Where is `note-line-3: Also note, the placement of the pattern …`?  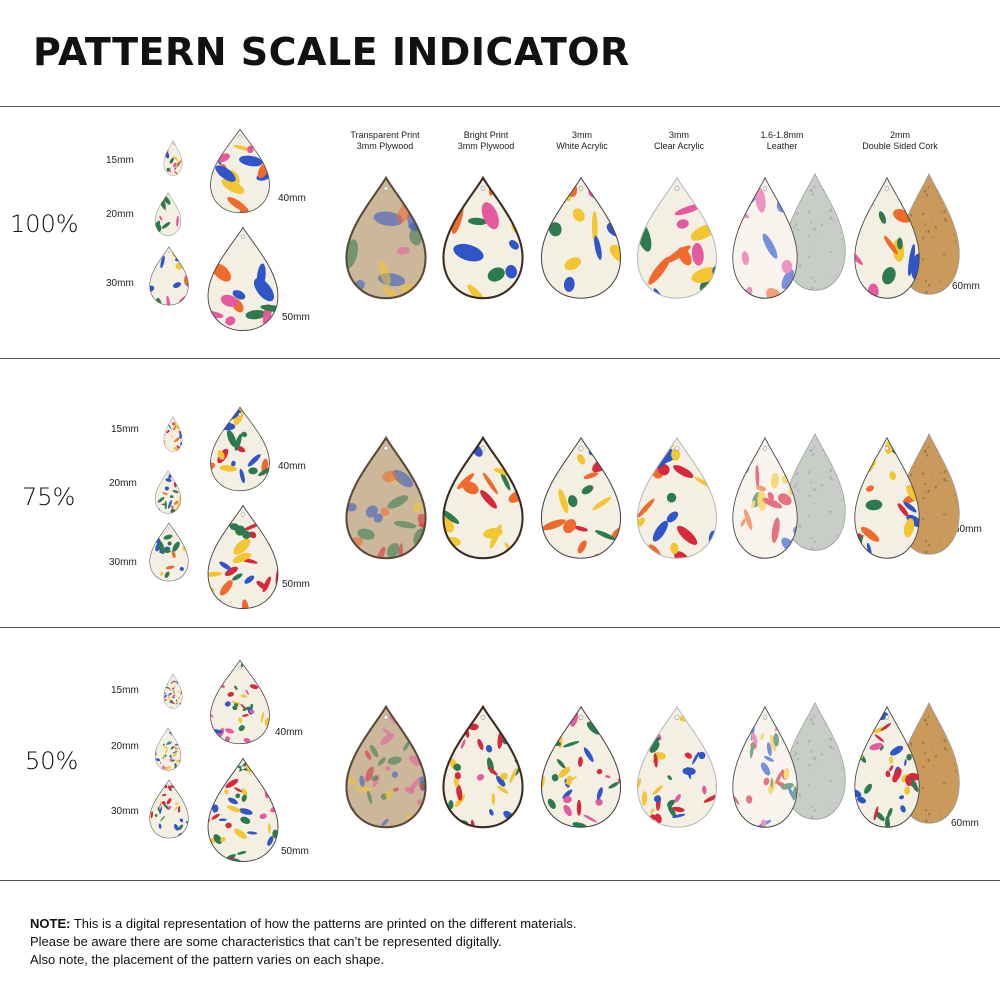 note-line-3: Also note, the placement of the pattern … is located at coordinates (207, 959).